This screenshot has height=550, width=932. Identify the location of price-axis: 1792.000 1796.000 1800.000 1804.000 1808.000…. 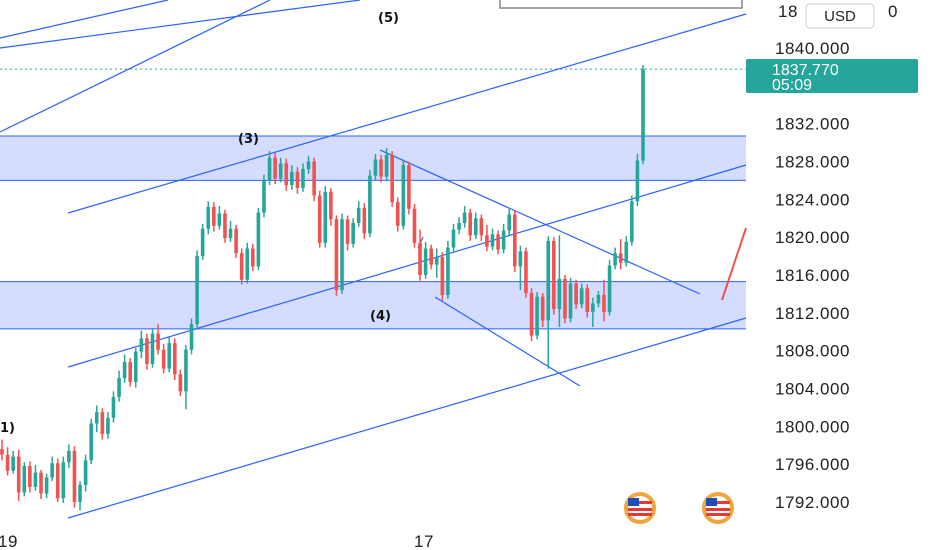
(812, 275).